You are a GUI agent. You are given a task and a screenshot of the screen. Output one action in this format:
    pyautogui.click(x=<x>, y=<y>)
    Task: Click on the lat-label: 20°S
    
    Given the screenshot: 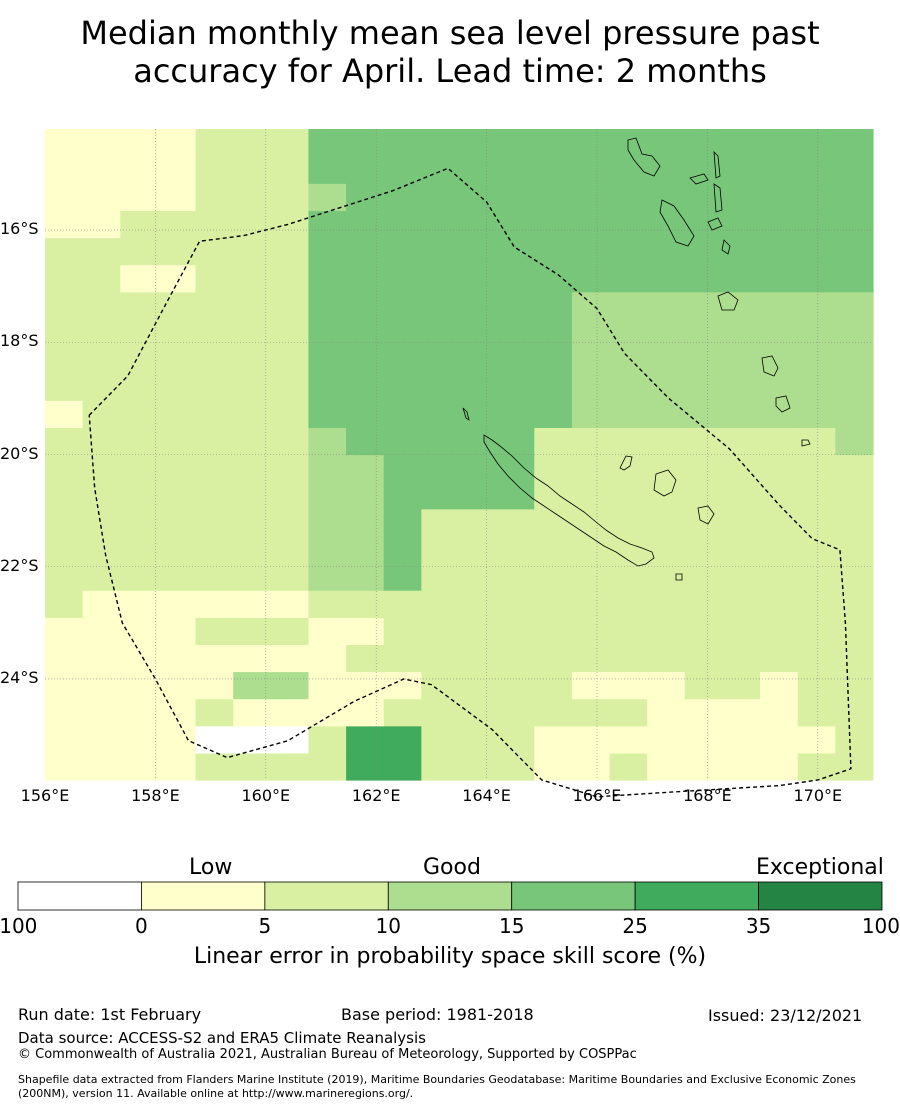 What is the action you would take?
    pyautogui.click(x=19, y=453)
    